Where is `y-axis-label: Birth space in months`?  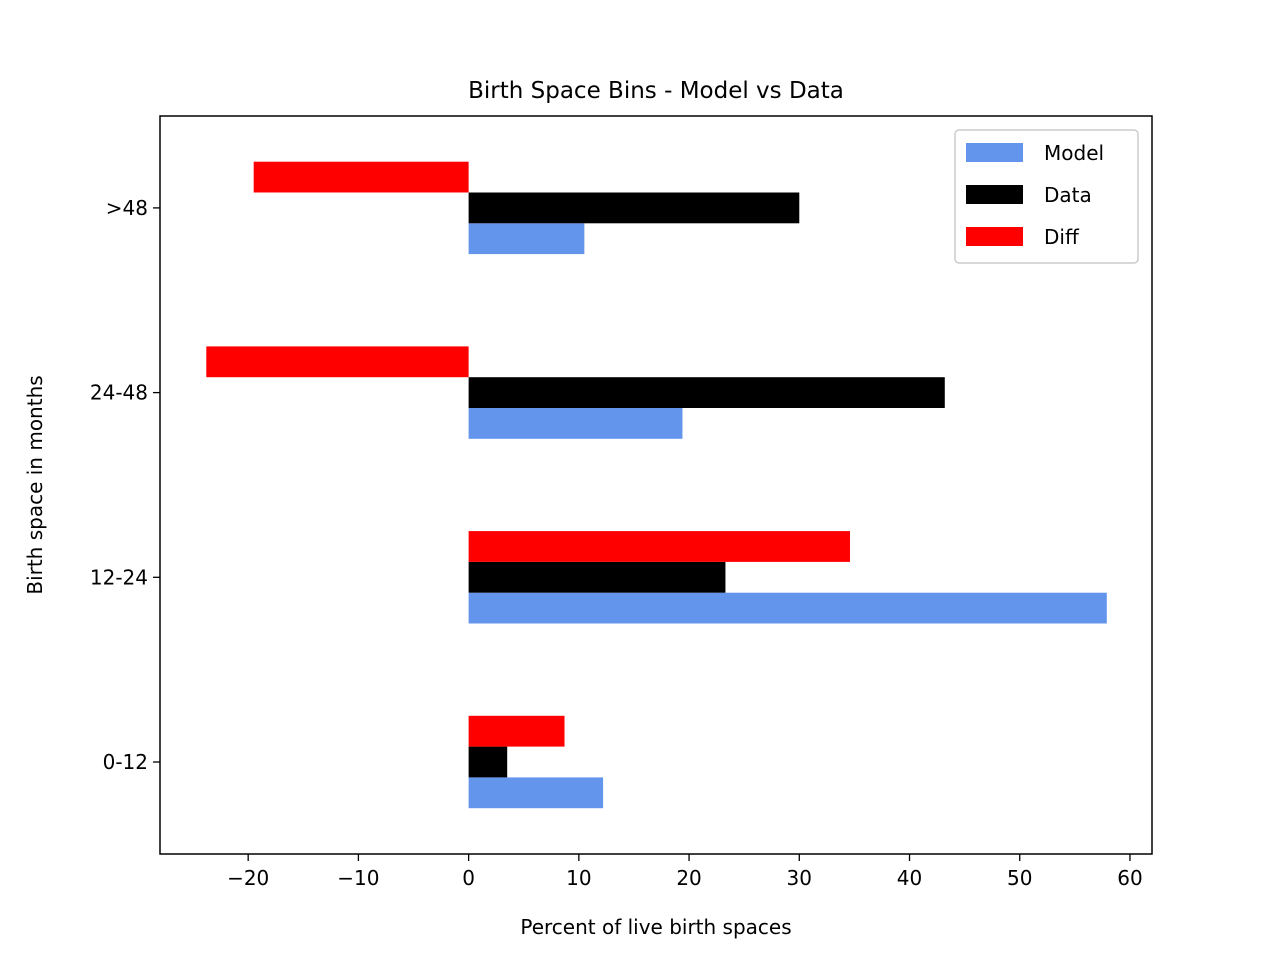 y-axis-label: Birth space in months is located at coordinates (35, 484).